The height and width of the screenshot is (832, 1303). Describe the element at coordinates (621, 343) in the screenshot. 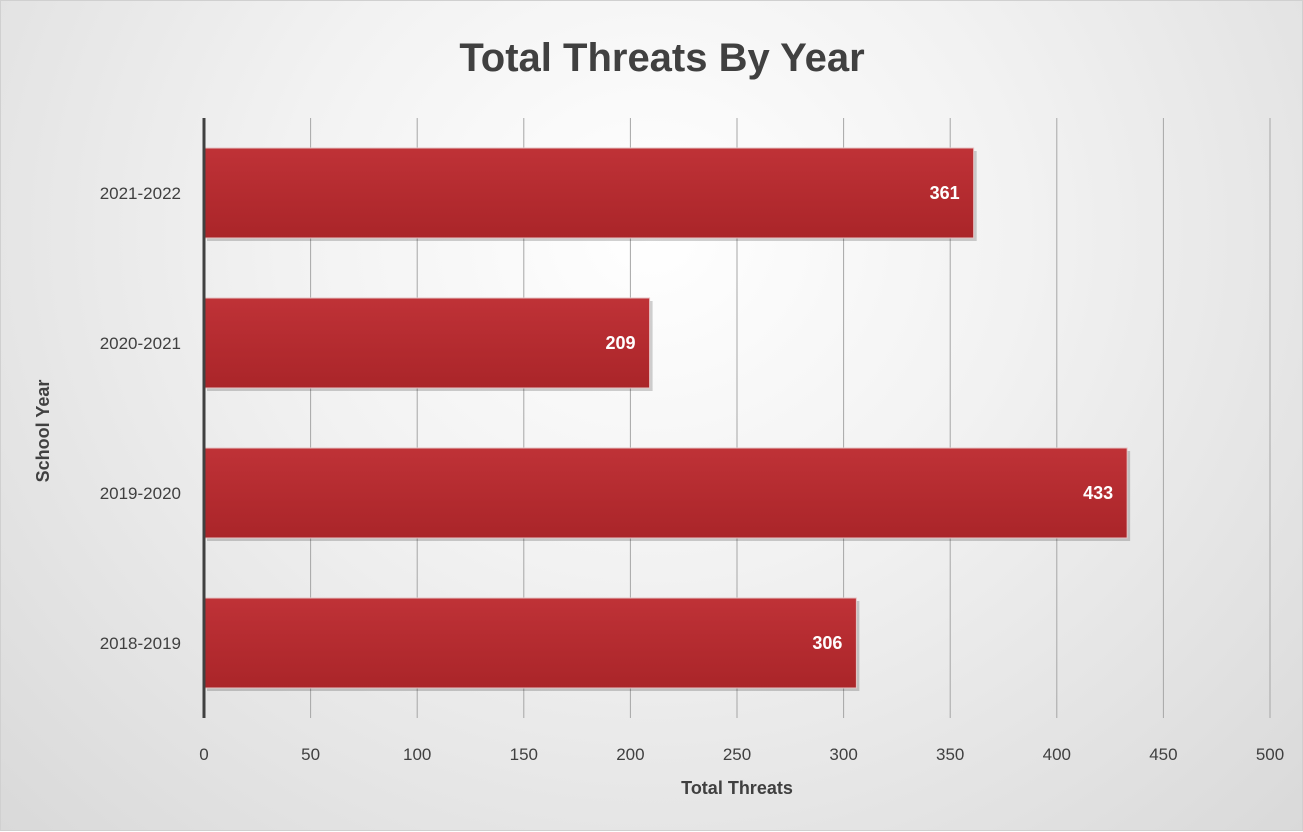

I see `data-label: 209` at that location.